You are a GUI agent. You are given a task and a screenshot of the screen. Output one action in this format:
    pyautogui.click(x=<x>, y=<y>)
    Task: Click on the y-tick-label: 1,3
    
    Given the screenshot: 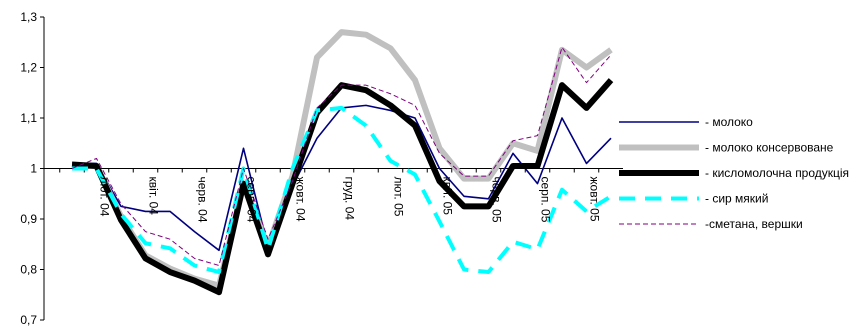 What is the action you would take?
    pyautogui.click(x=28, y=17)
    